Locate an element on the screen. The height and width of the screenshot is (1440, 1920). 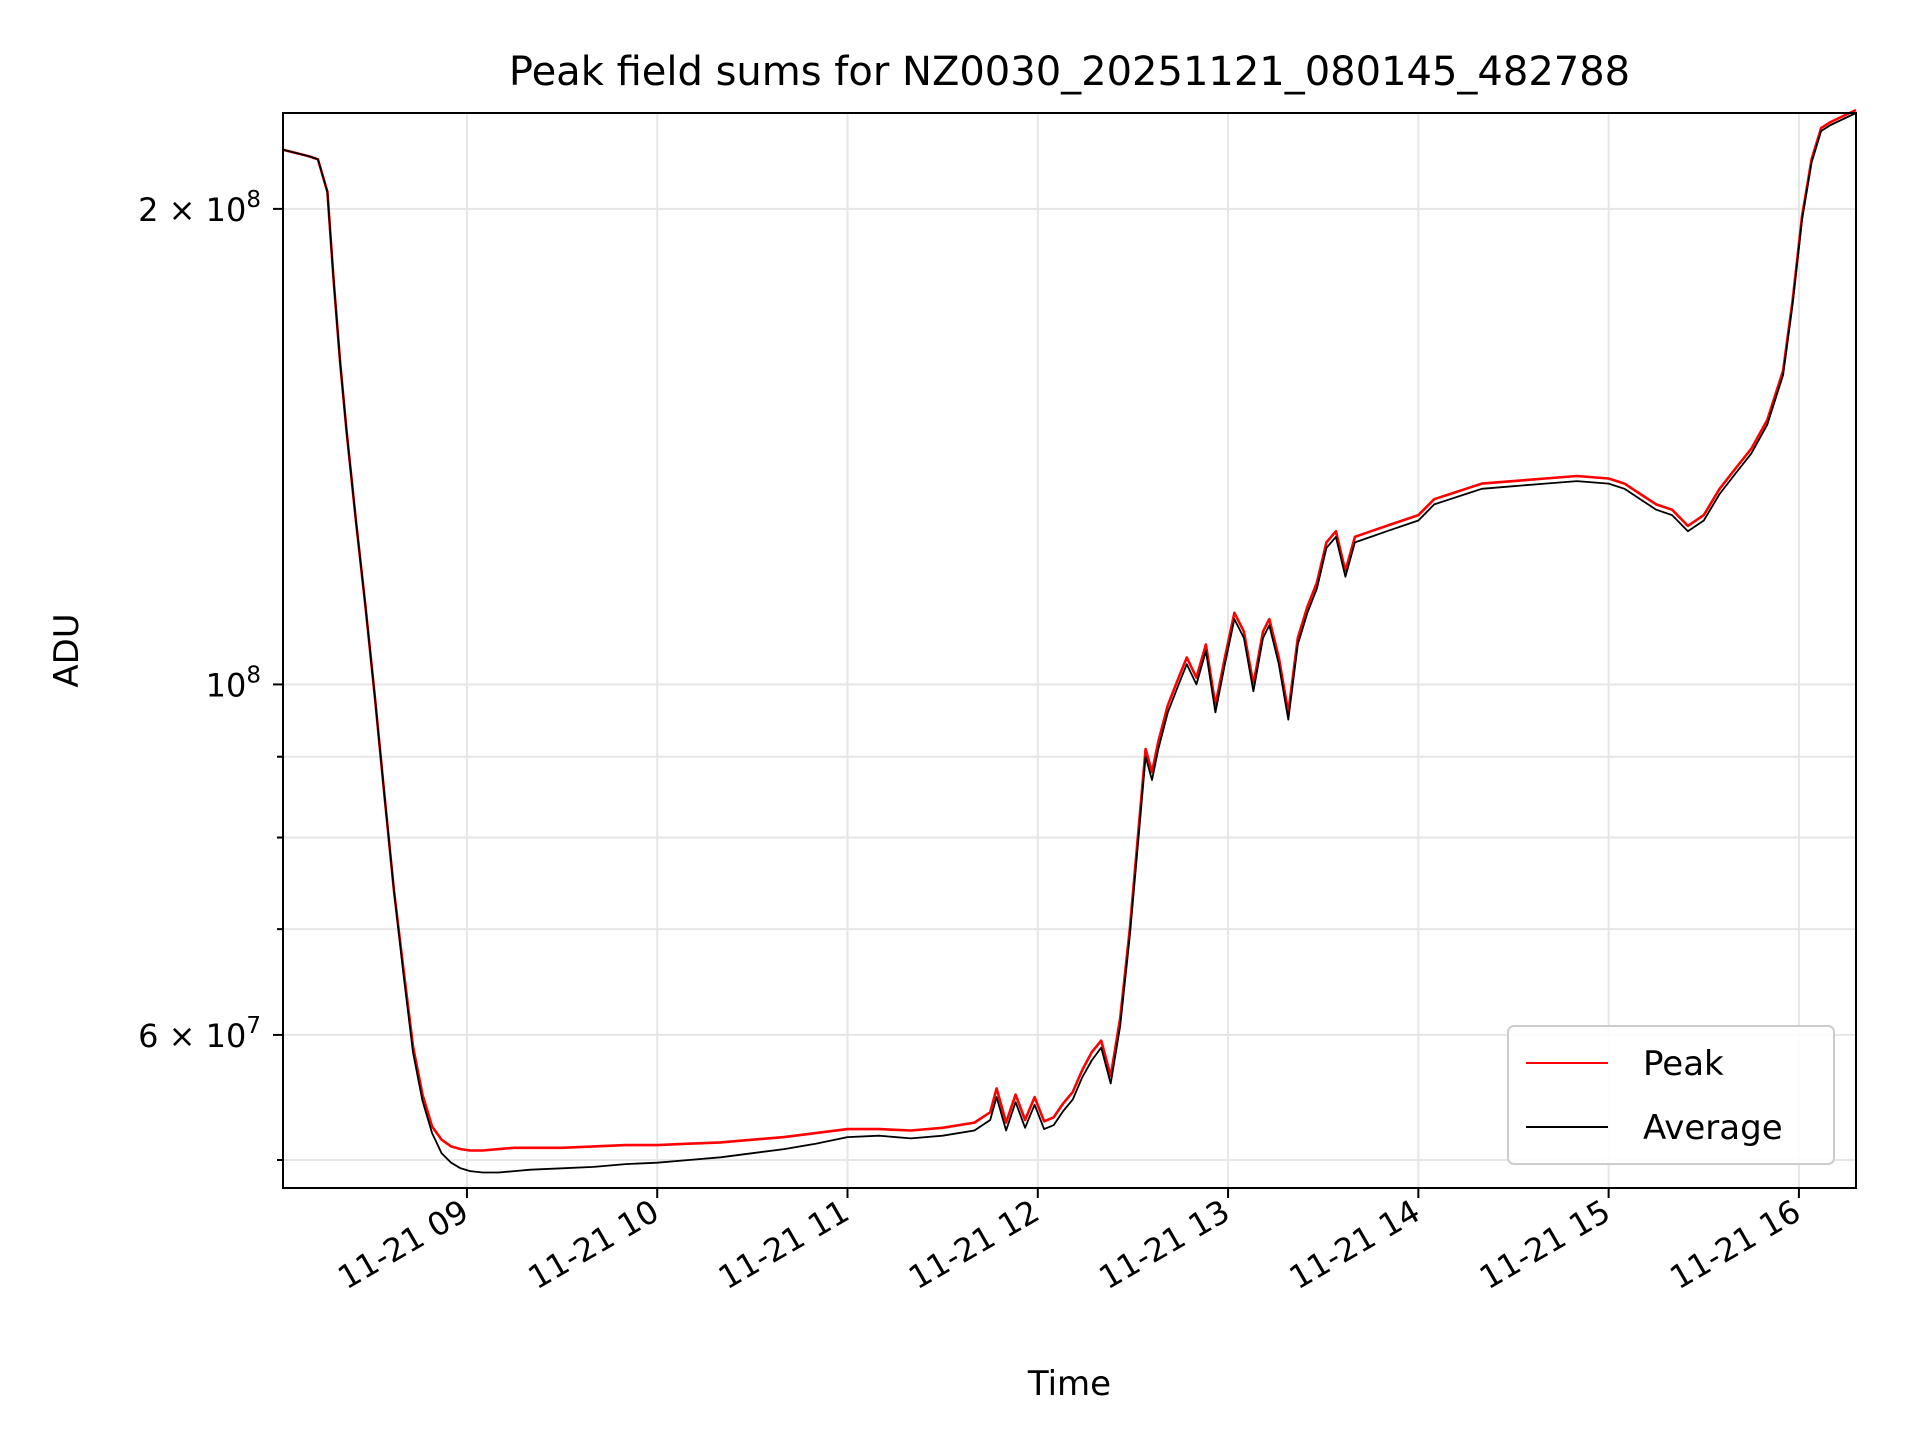
legend-box is located at coordinates (1671, 1095).